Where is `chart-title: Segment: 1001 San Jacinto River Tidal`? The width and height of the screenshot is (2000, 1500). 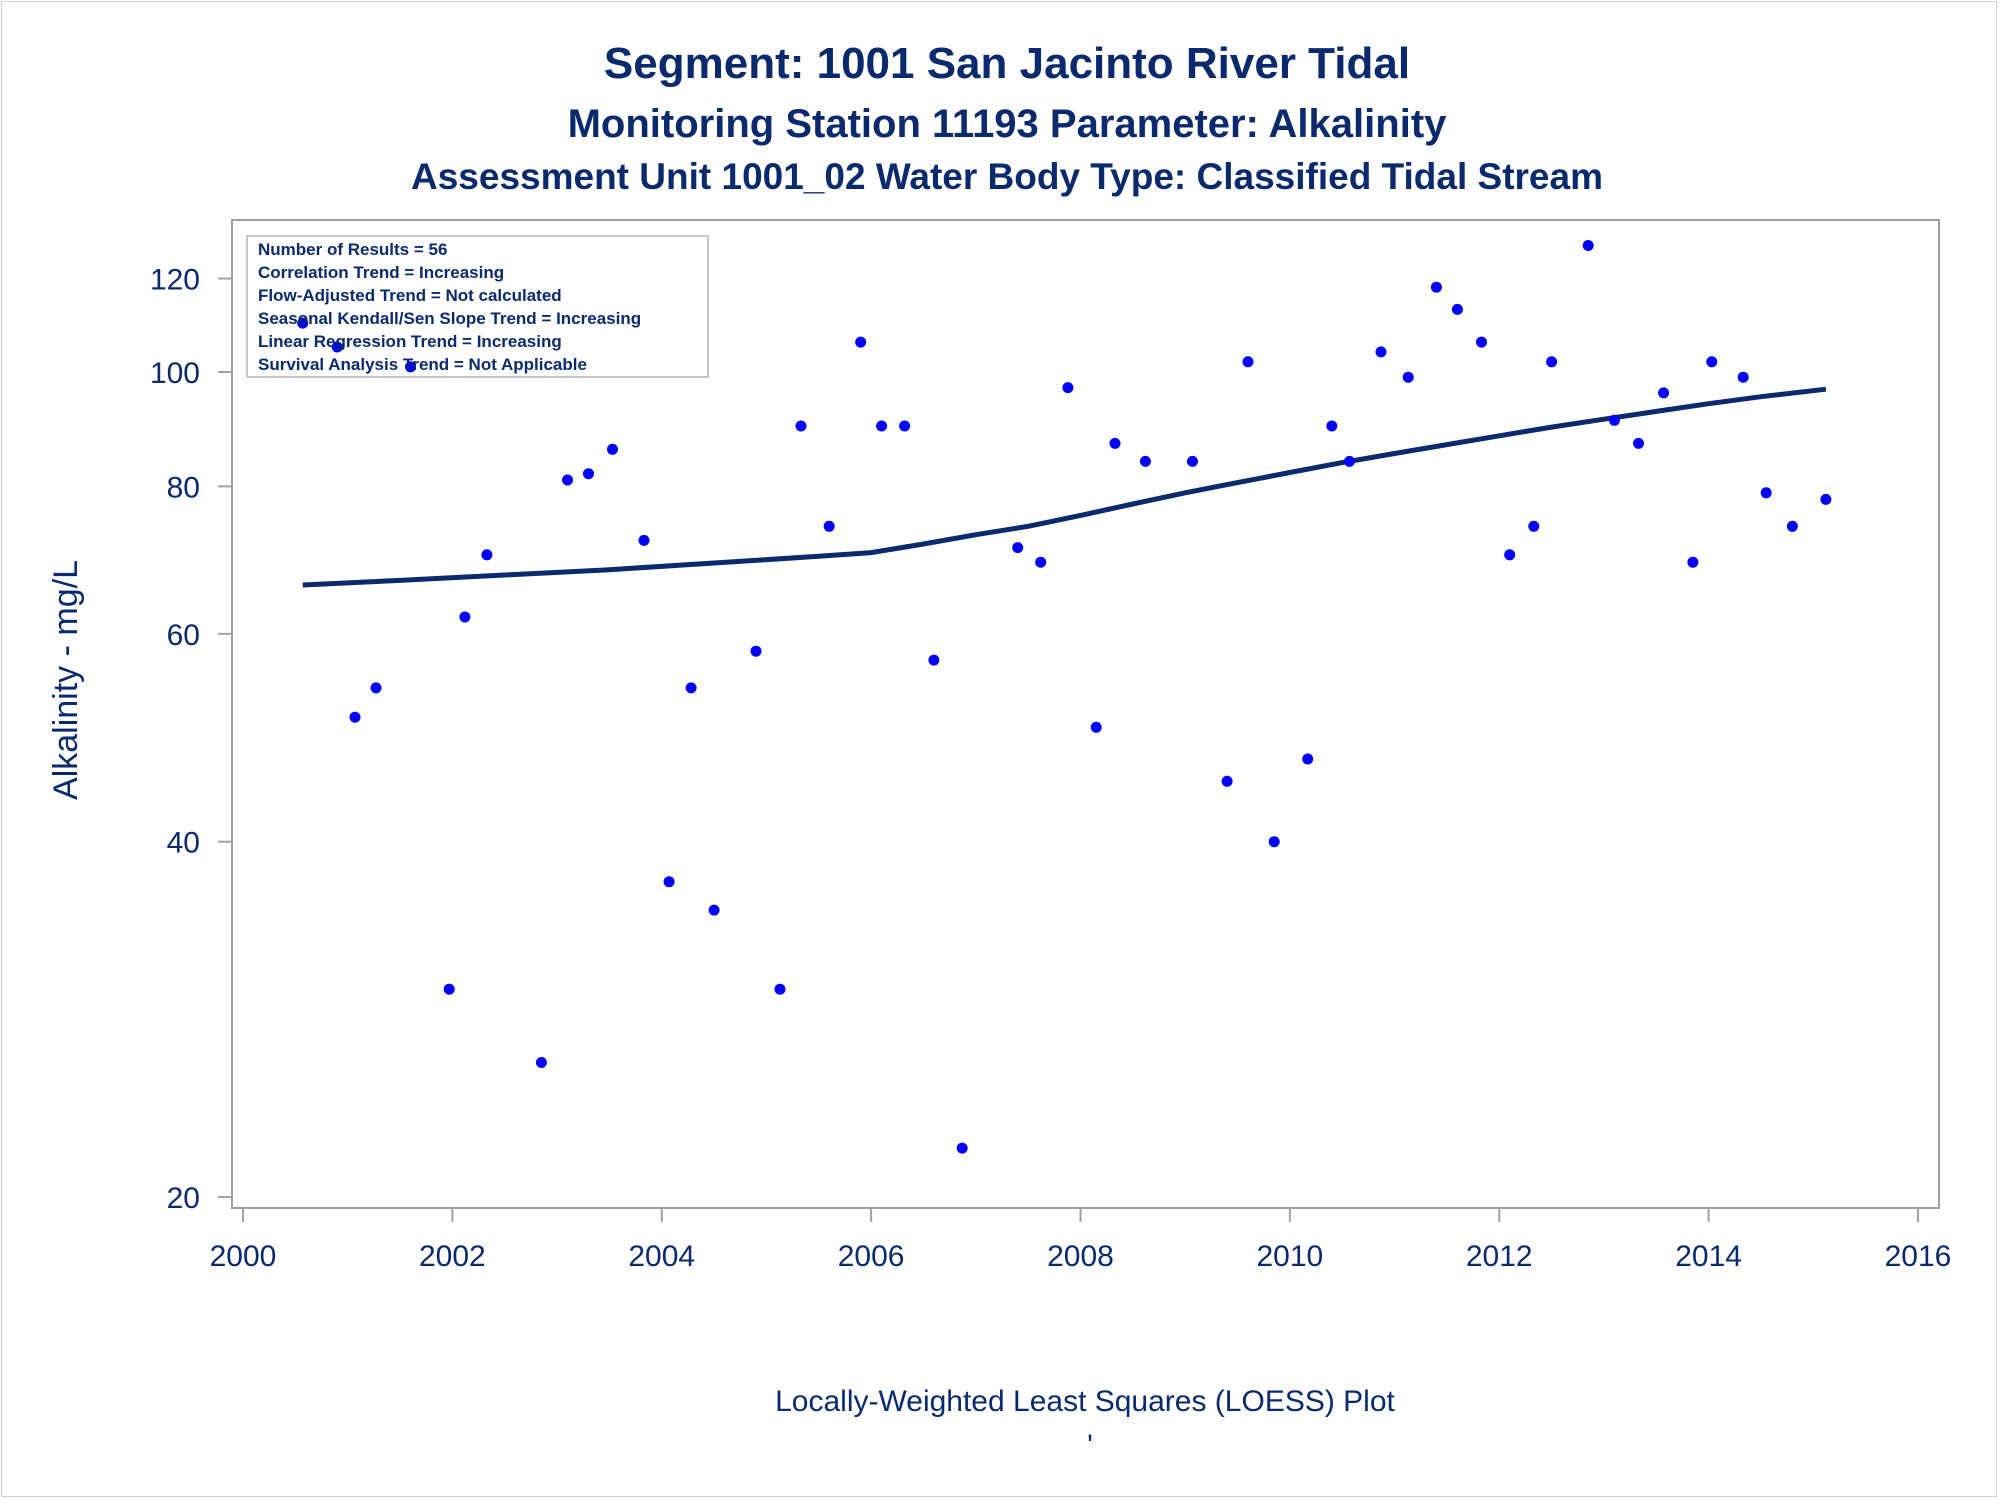
chart-title: Segment: 1001 San Jacinto River Tidal is located at coordinates (1007, 63).